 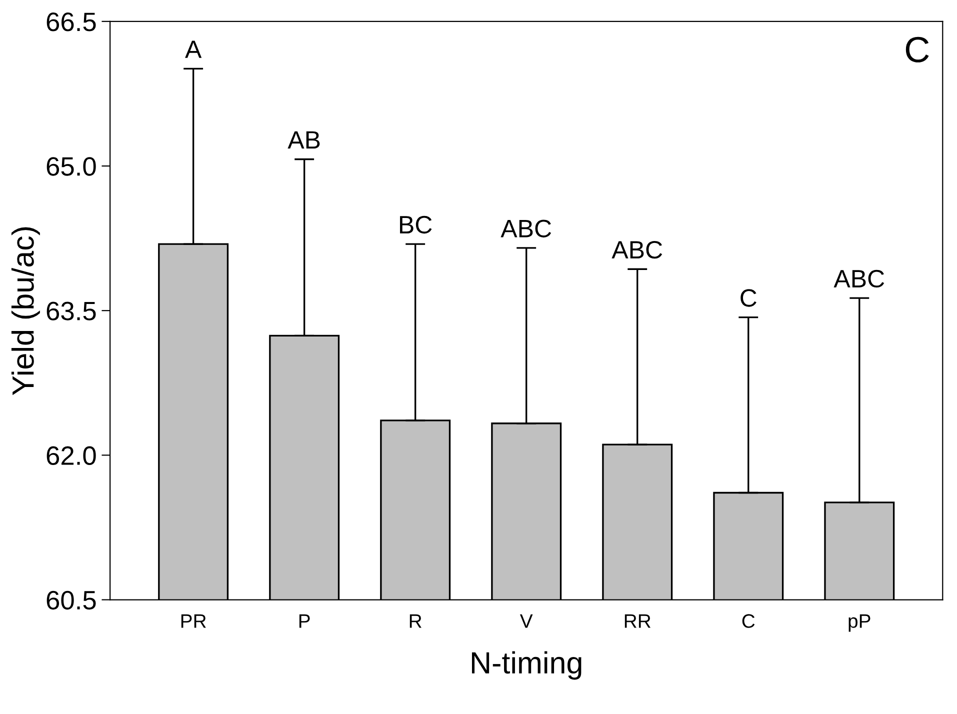 What do you see at coordinates (304, 621) in the screenshot?
I see `x-tick-label: P` at bounding box center [304, 621].